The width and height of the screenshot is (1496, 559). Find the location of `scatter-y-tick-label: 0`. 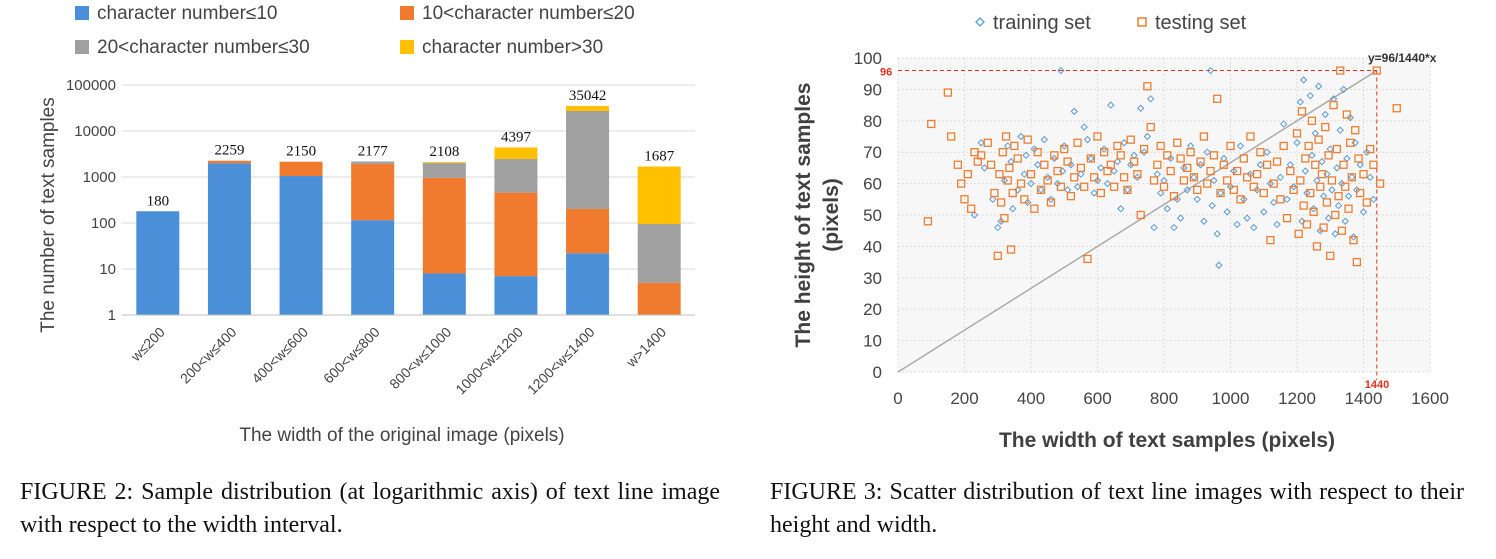

scatter-y-tick-label: 0 is located at coordinates (877, 372).